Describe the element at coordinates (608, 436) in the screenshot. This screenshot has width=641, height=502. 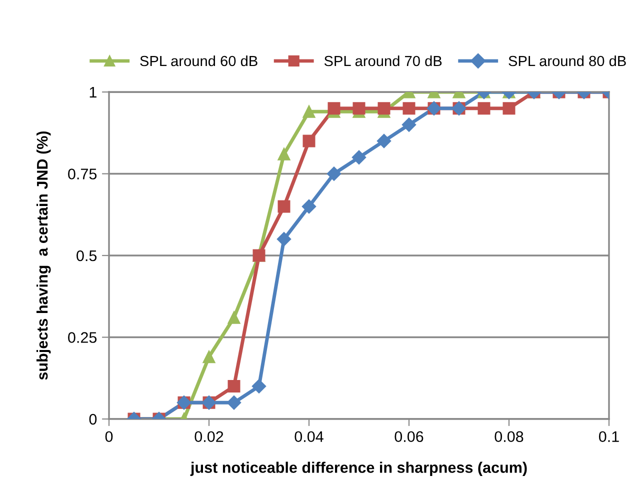
I see `x-tick-label: 0.1` at that location.